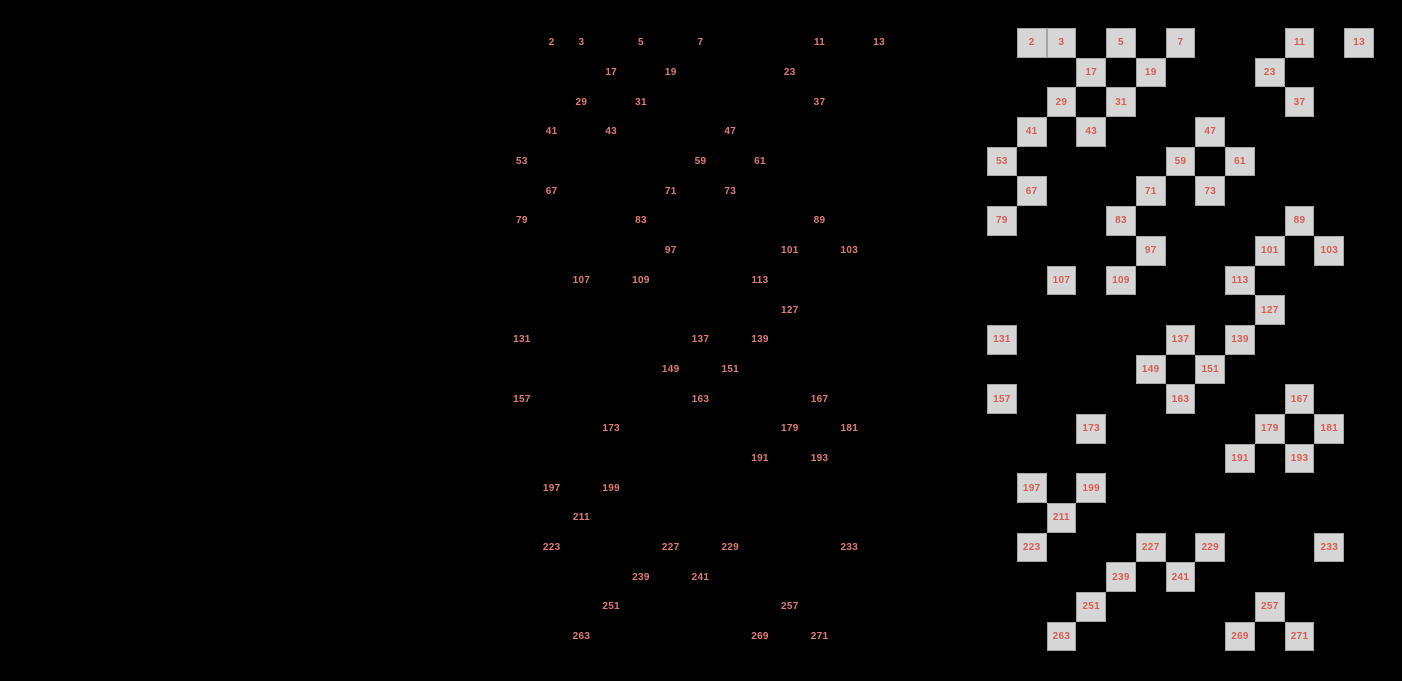 The width and height of the screenshot is (1402, 681). I want to click on prime-cell-113: 113, so click(760, 280).